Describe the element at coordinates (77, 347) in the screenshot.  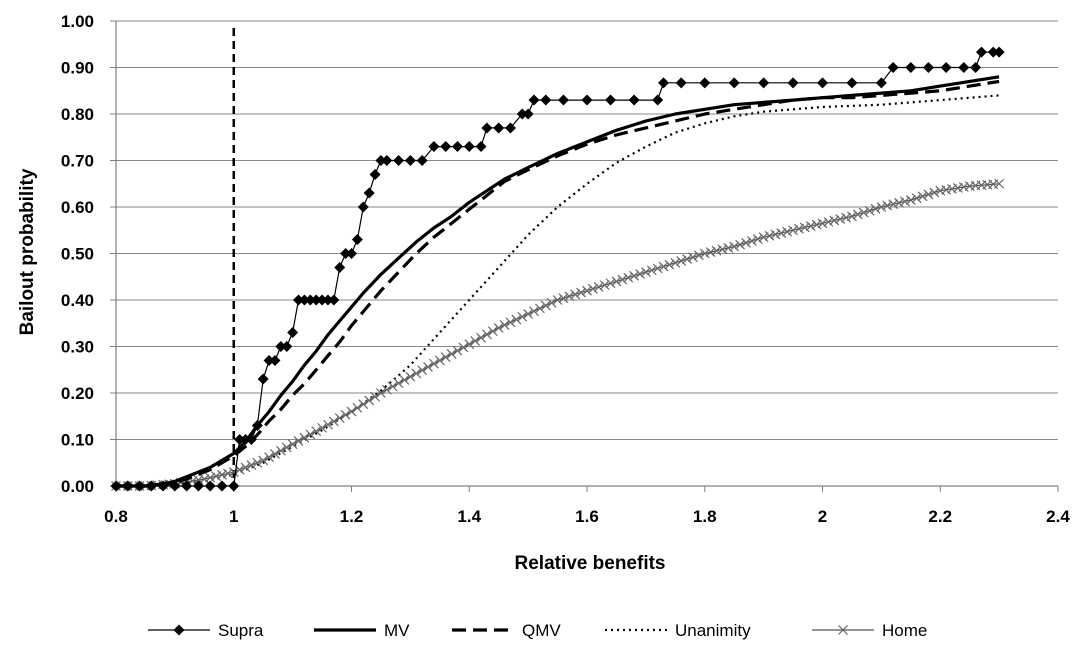
I see `y-tick-label: 0.30` at that location.